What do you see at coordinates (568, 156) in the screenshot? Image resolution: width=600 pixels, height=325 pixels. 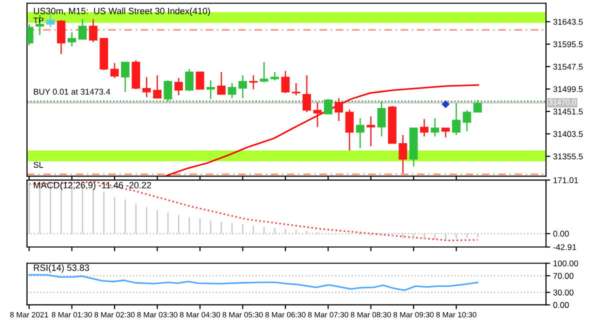 I see `y-tick-label: 31355.5` at bounding box center [568, 156].